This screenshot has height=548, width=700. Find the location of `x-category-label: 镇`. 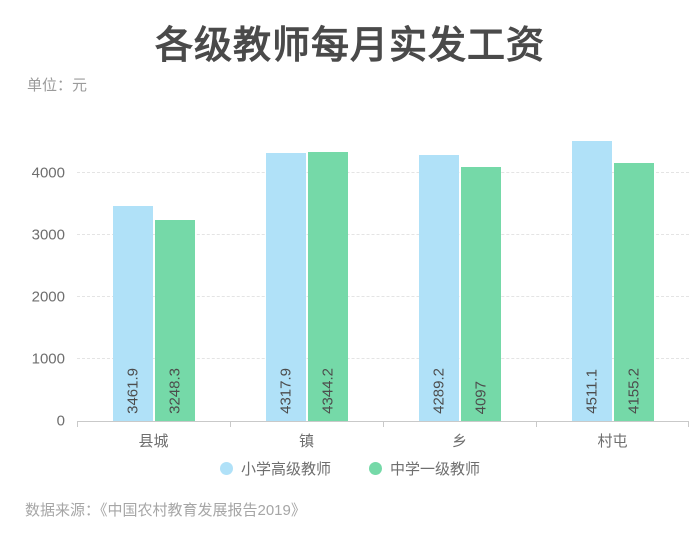

x-category-label: 镇 is located at coordinates (306, 441).